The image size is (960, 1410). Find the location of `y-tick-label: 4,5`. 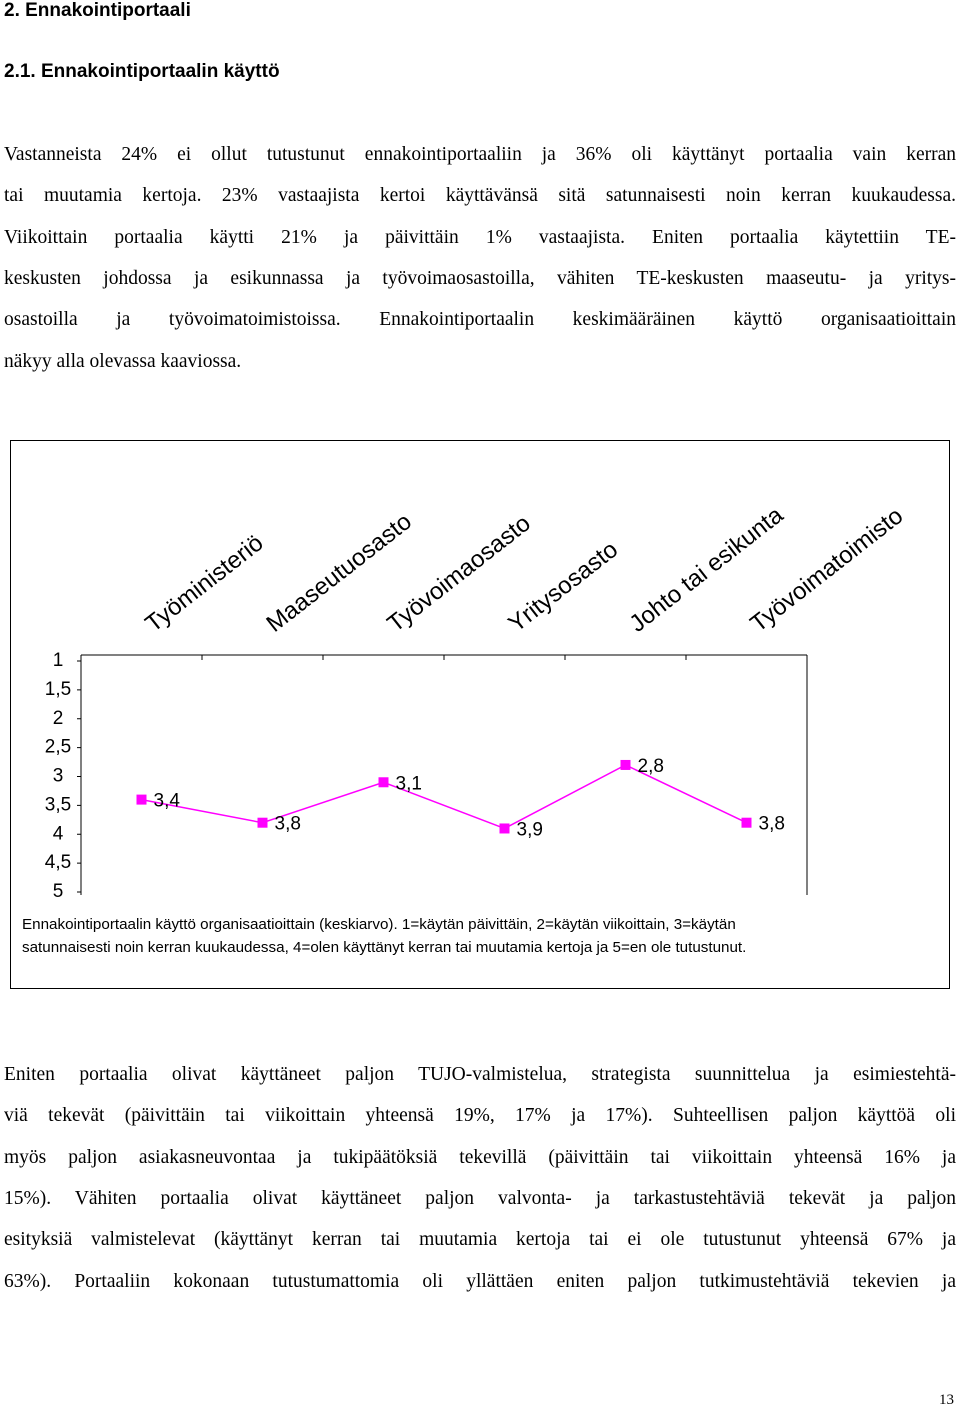

y-tick-label: 4,5 is located at coordinates (58, 862).